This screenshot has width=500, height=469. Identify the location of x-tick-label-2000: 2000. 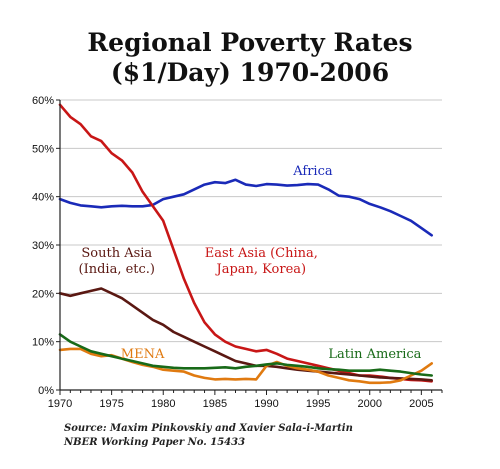
(369, 404).